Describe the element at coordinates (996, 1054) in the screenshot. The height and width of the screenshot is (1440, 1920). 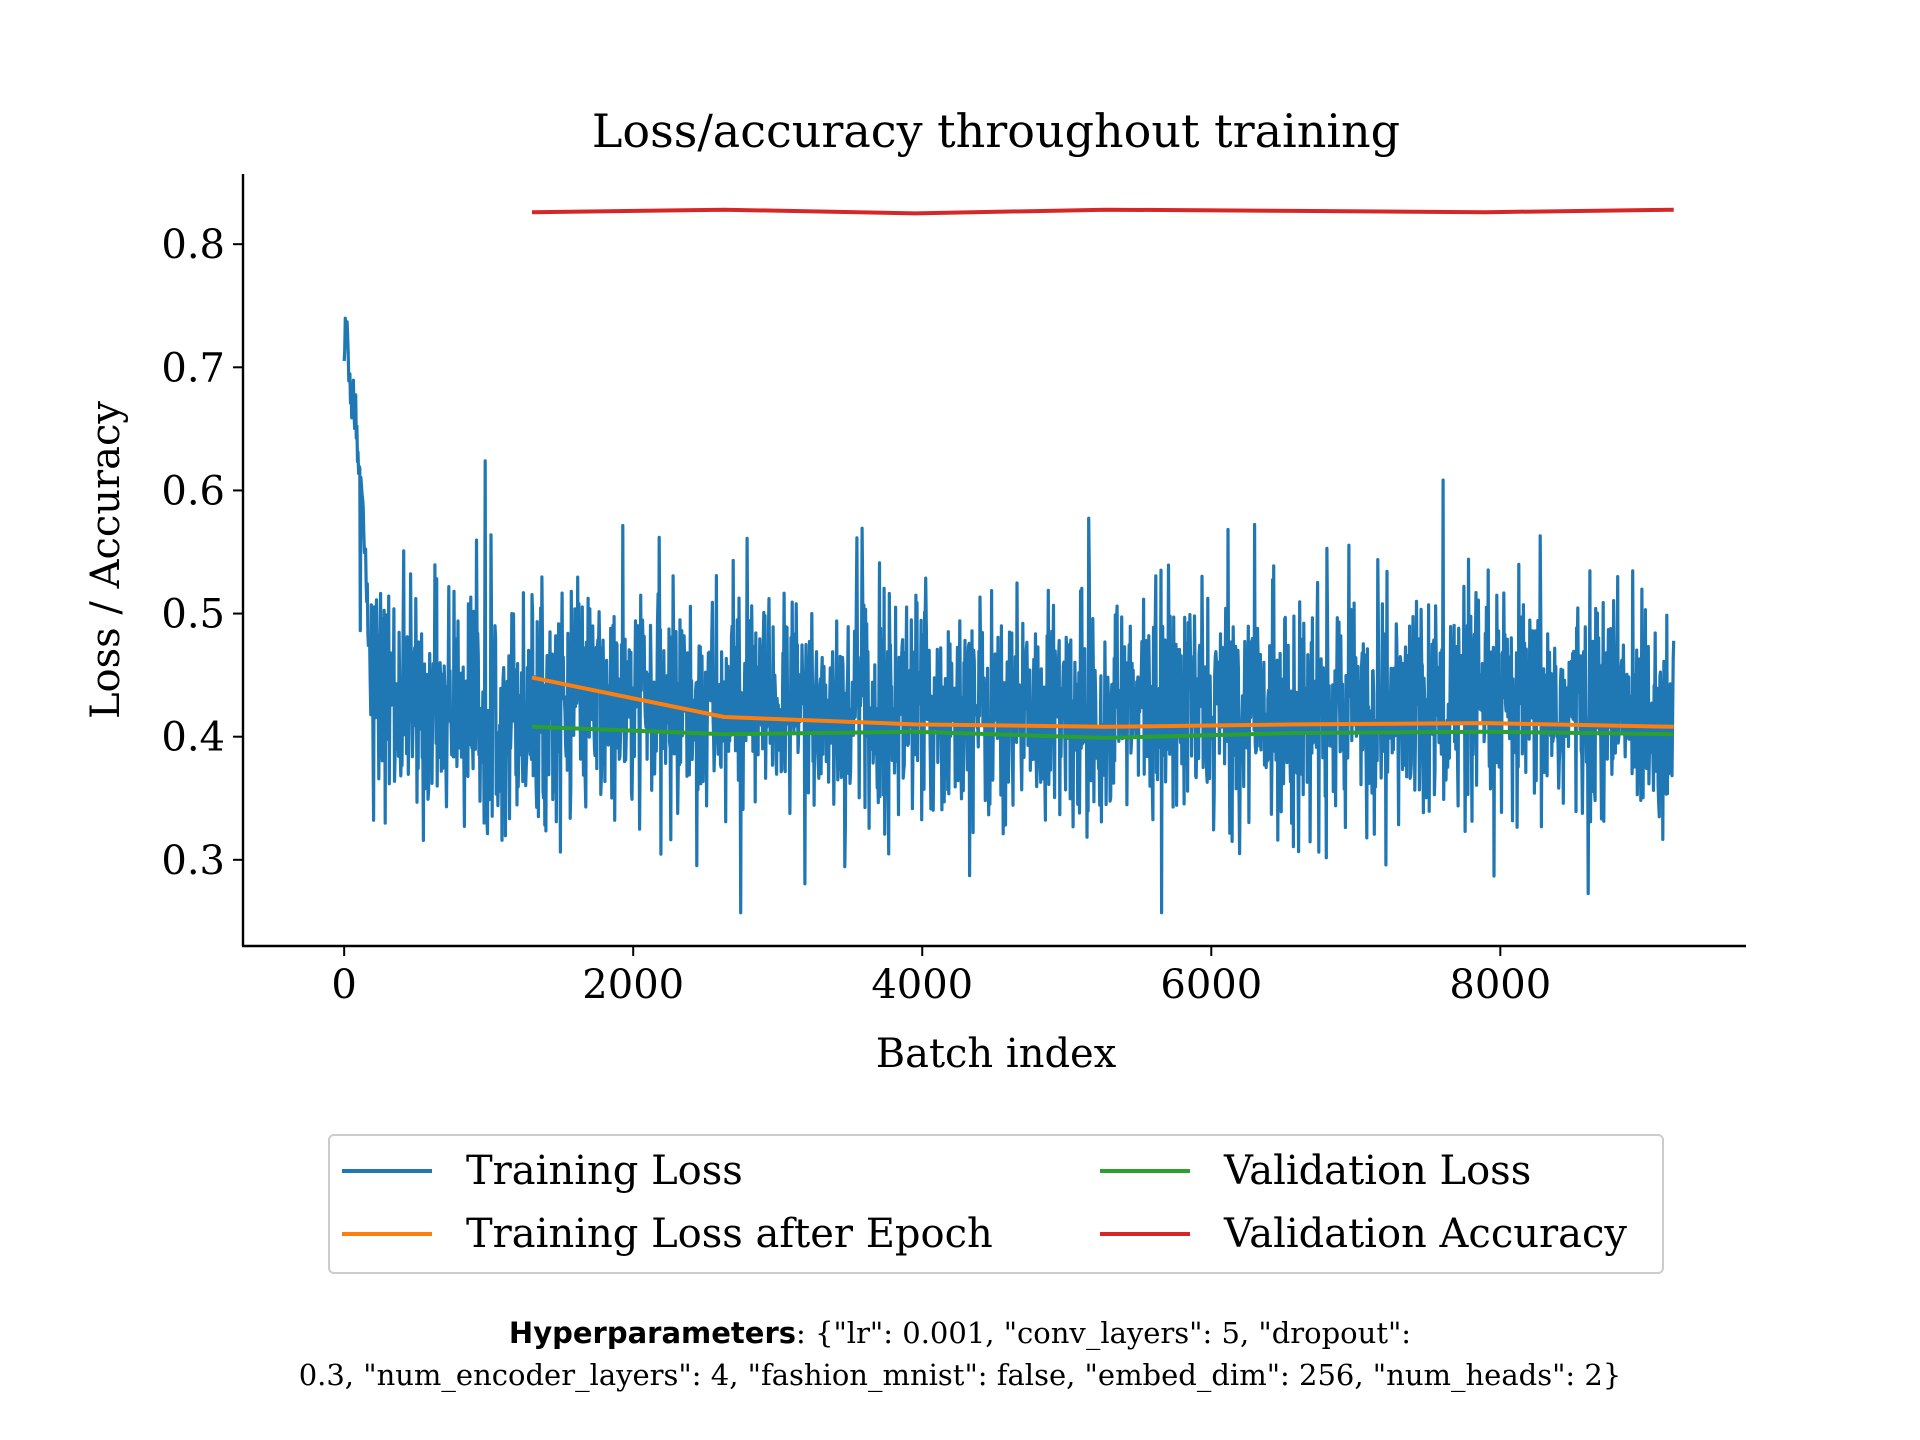
I see `x-axis-label: Batch index` at that location.